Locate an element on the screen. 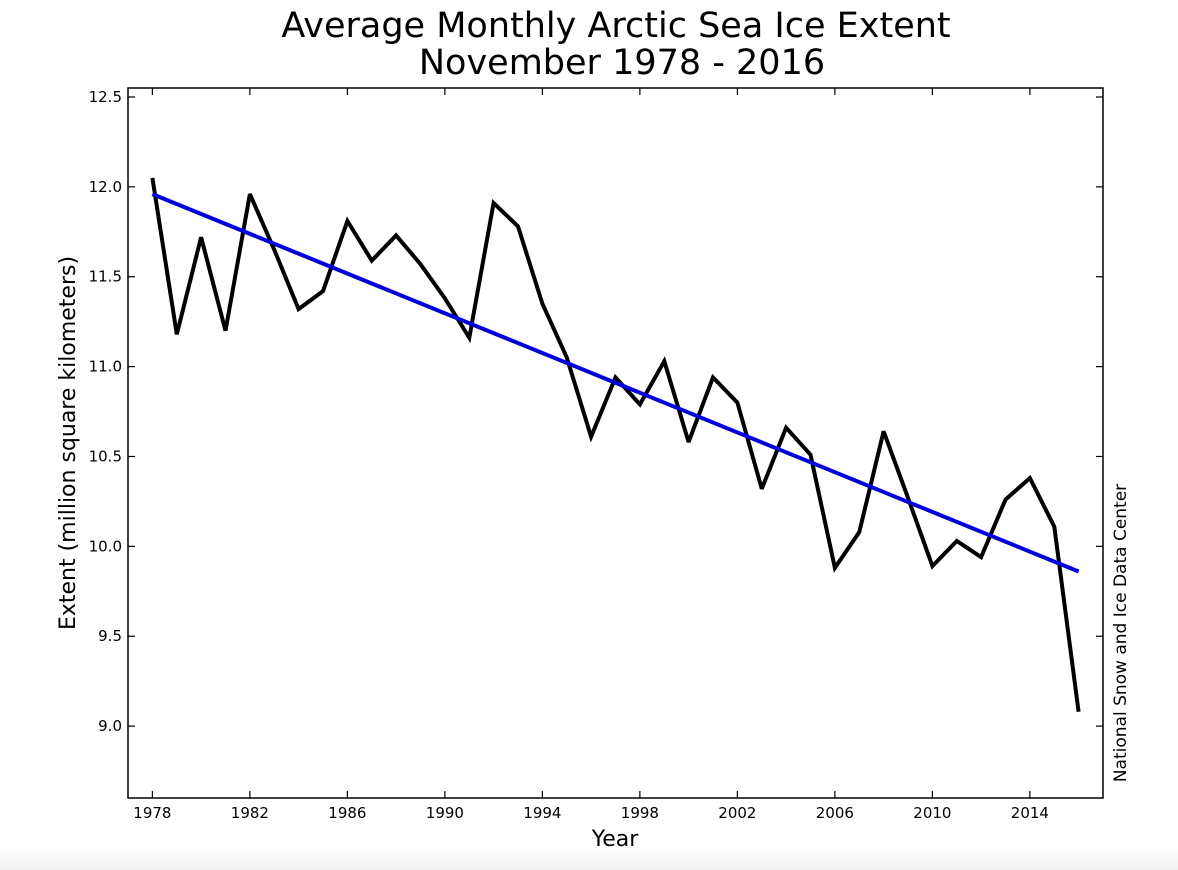 This screenshot has height=870, width=1178. x-tick-label: 2006 is located at coordinates (835, 813).